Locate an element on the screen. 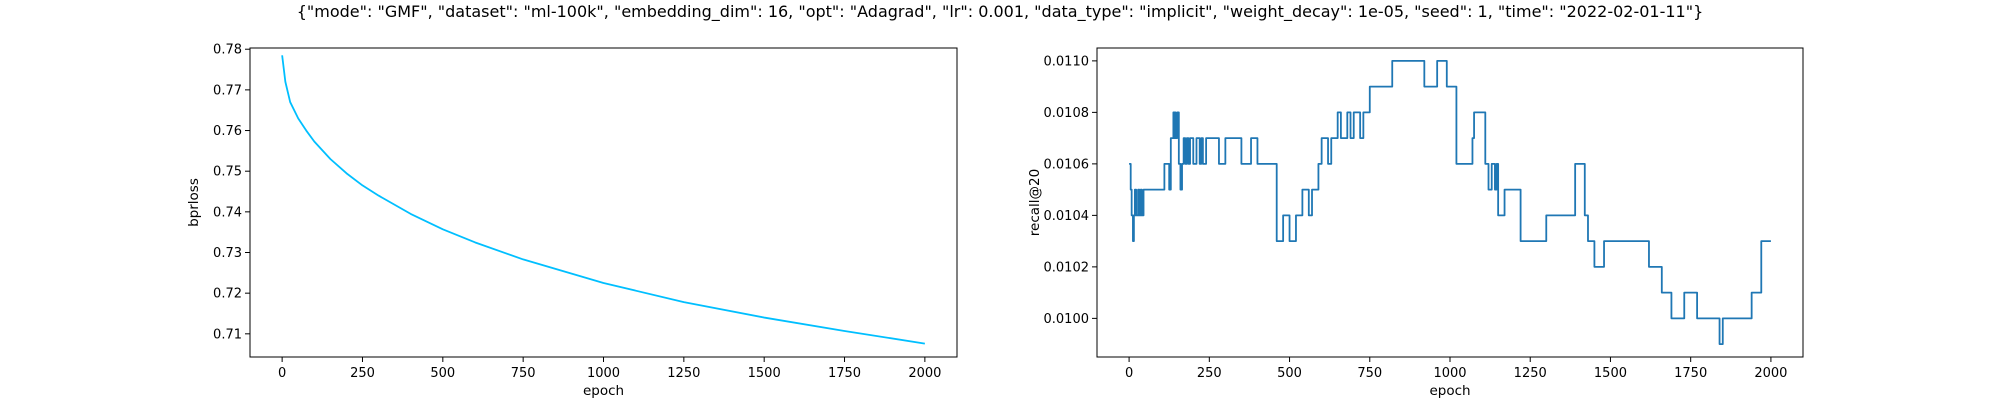 This screenshot has width=2000, height=400. y-tick-label: 0.72 is located at coordinates (227, 294).